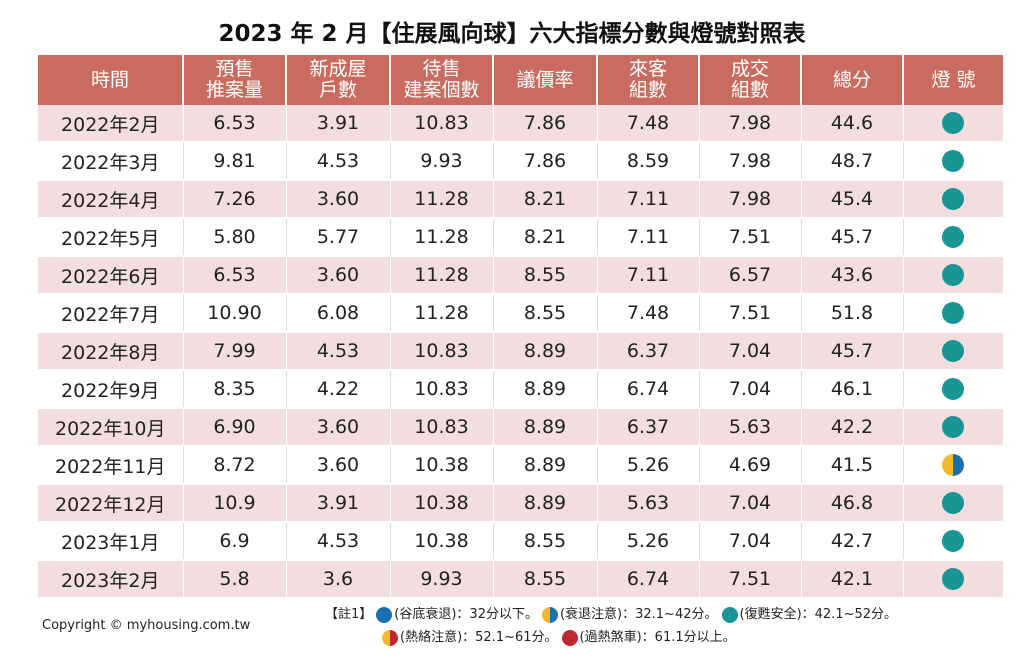 This screenshot has width=1024, height=667. What do you see at coordinates (235, 313) in the screenshot?
I see `table-cell: 10.90` at bounding box center [235, 313].